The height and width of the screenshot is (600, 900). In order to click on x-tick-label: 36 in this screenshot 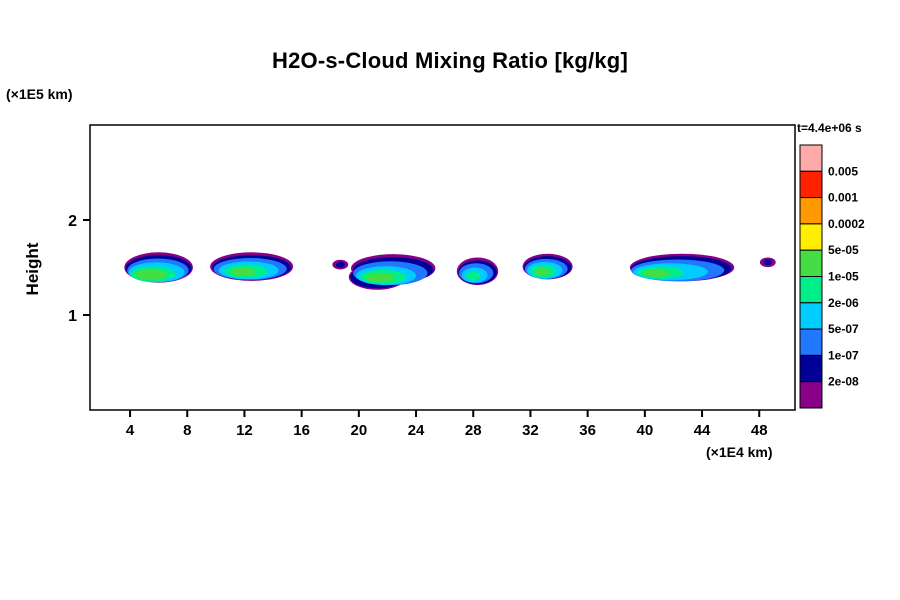, I will do `click(587, 430)`.